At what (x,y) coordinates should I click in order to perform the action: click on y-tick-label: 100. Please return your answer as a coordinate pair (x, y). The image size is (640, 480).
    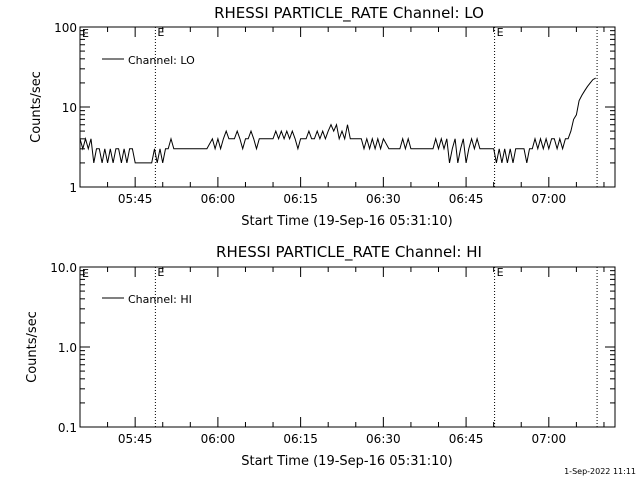
    Looking at the image, I should click on (65, 28).